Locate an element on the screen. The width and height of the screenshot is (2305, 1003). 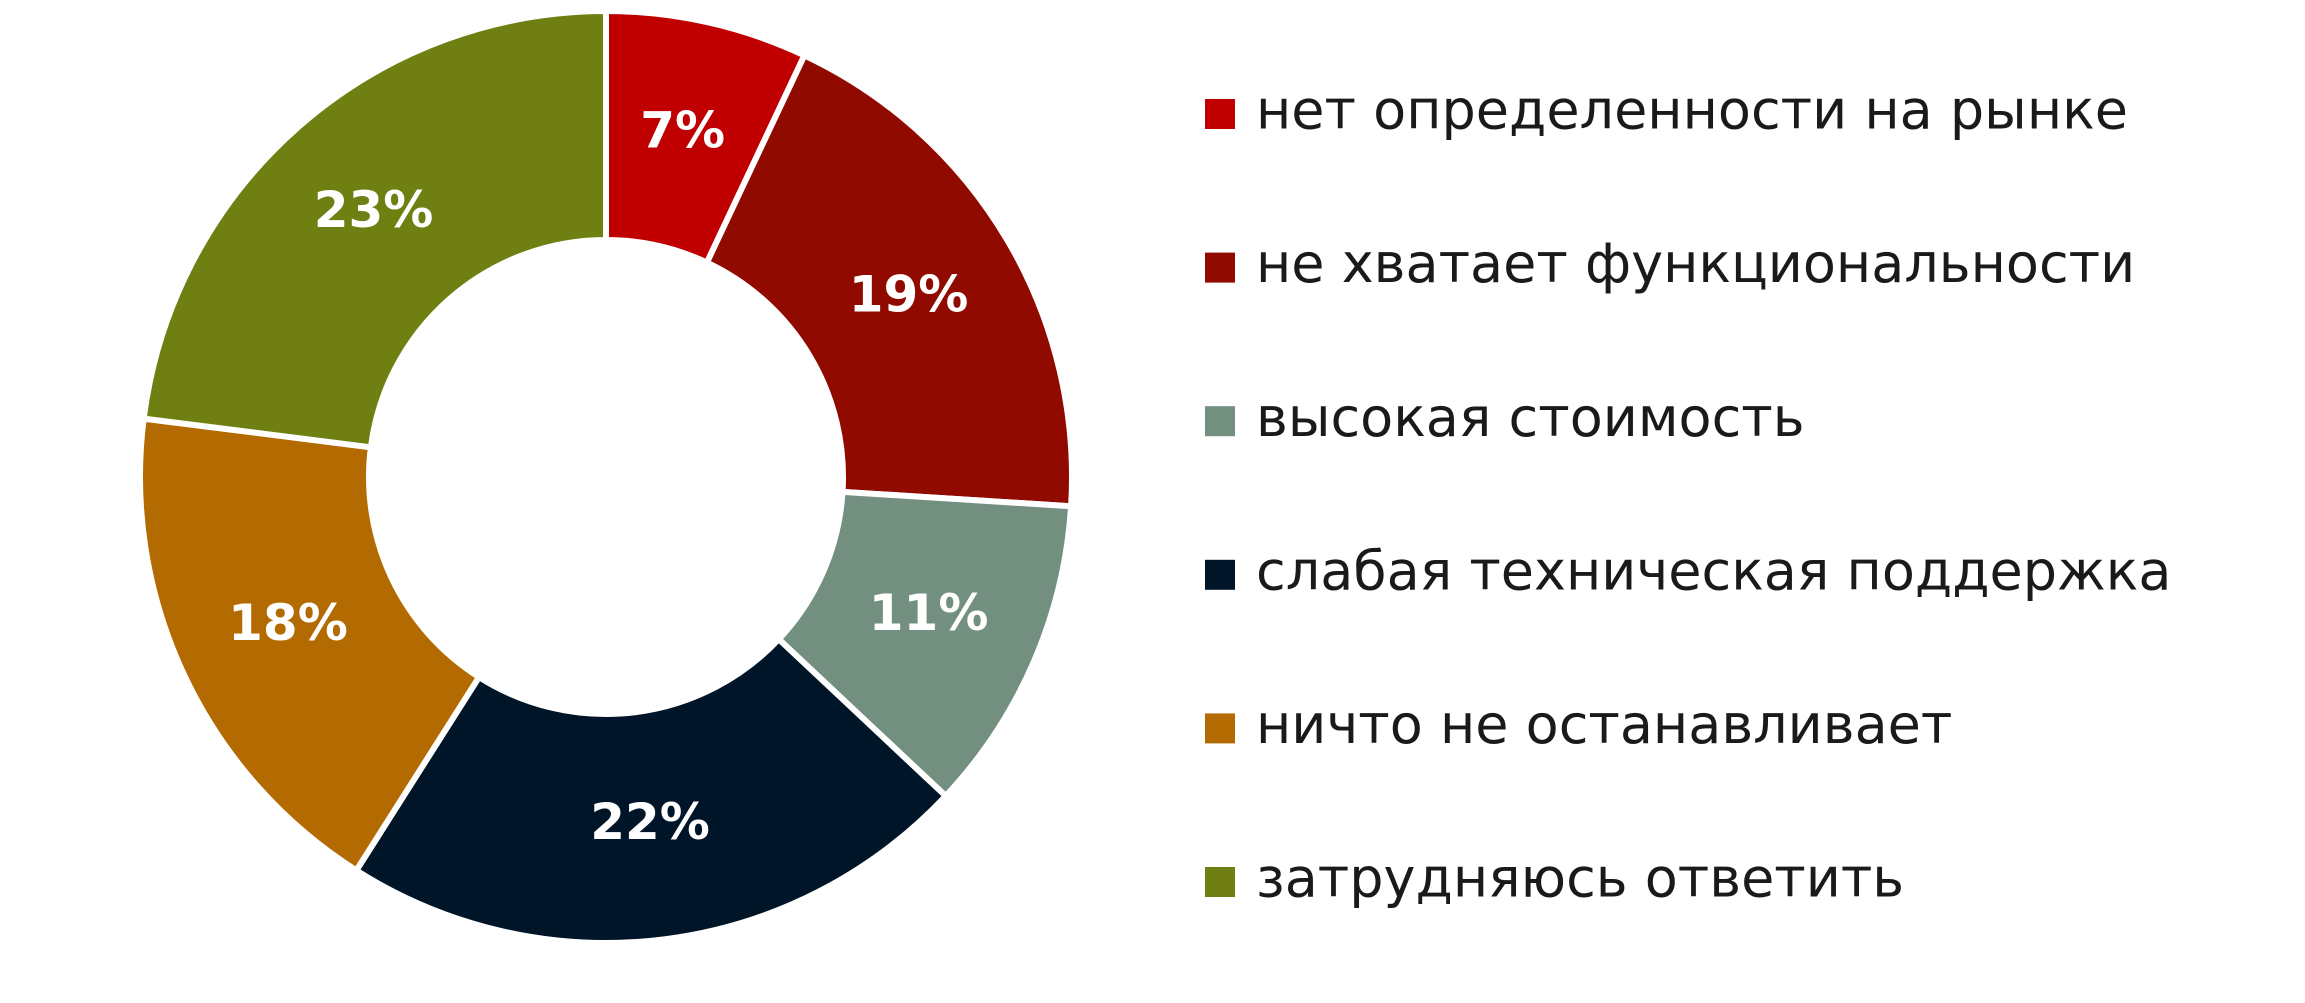
legend-label: слабая техническая поддержка is located at coordinates (1713, 570).